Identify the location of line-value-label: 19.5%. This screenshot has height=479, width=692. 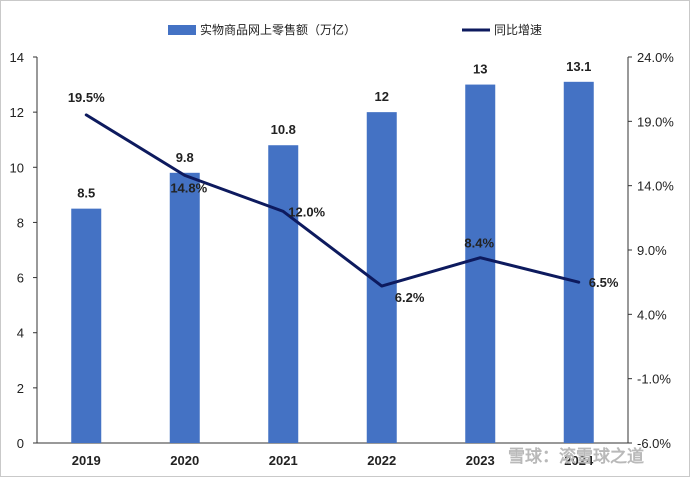
(86, 97).